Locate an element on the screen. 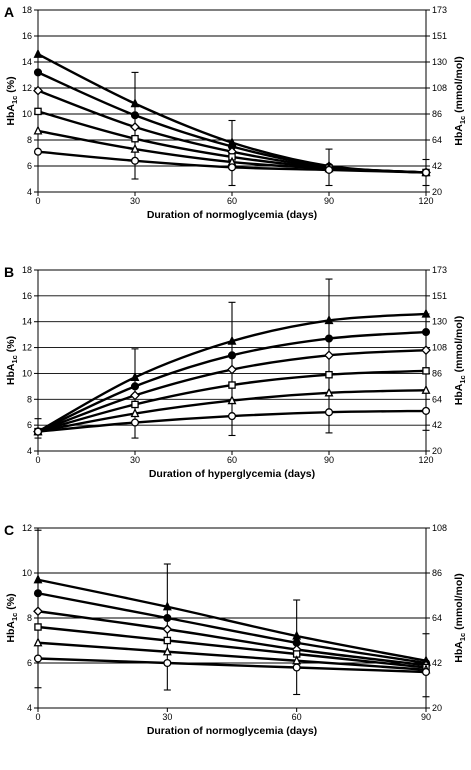  x-tick-label: 60 is located at coordinates (232, 460).